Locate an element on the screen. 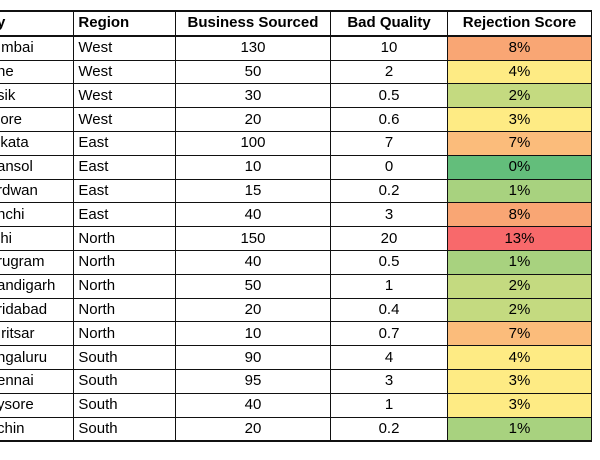 Image resolution: width=600 pixels, height=460 pixels. city-cell: chin is located at coordinates (37, 429).